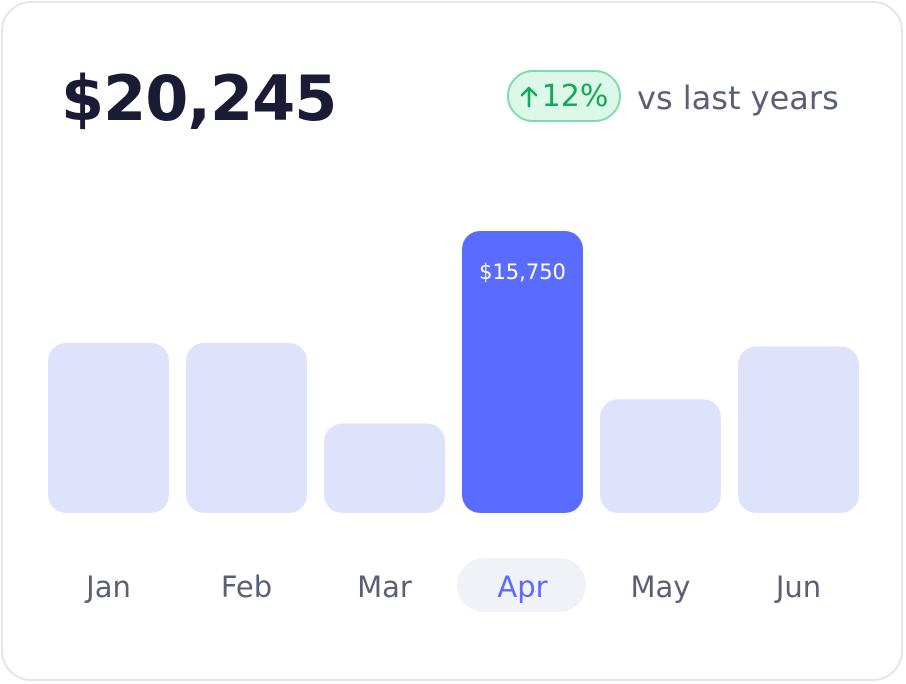 Image resolution: width=906 pixels, height=684 pixels. Describe the element at coordinates (798, 429) in the screenshot. I see `bar-jun` at that location.